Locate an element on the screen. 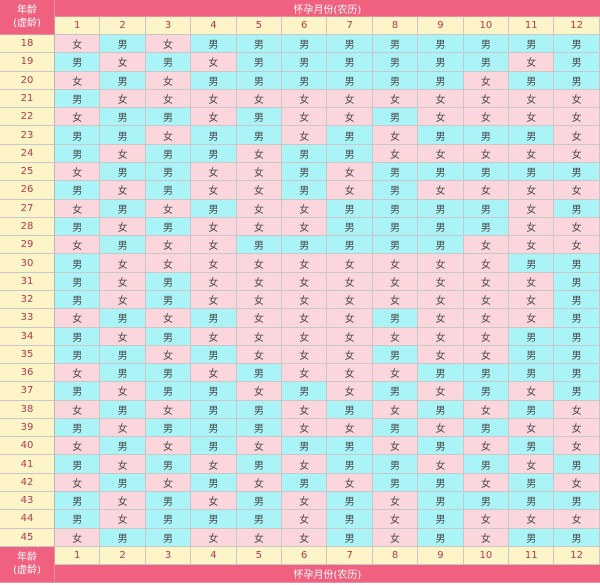 This screenshot has height=585, width=600. age-cell: 28 is located at coordinates (27, 227).